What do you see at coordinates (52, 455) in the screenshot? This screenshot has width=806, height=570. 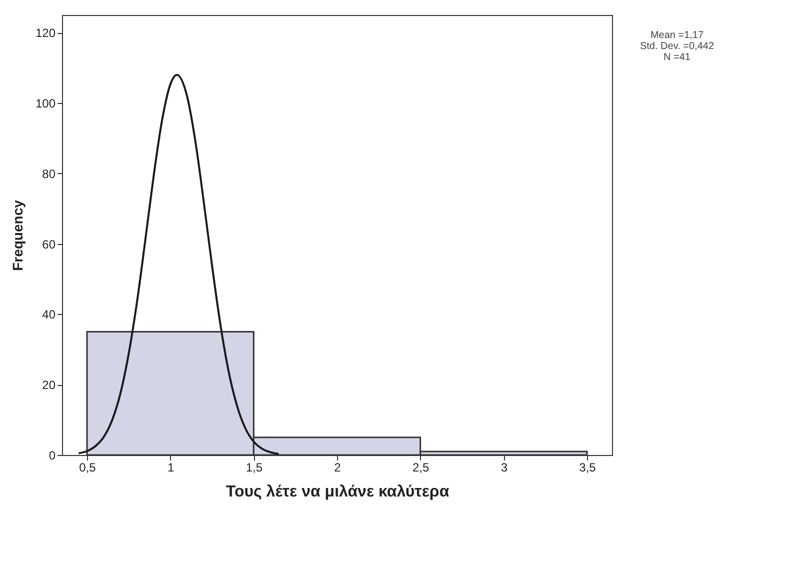 I see `y-tick-label: 0` at bounding box center [52, 455].